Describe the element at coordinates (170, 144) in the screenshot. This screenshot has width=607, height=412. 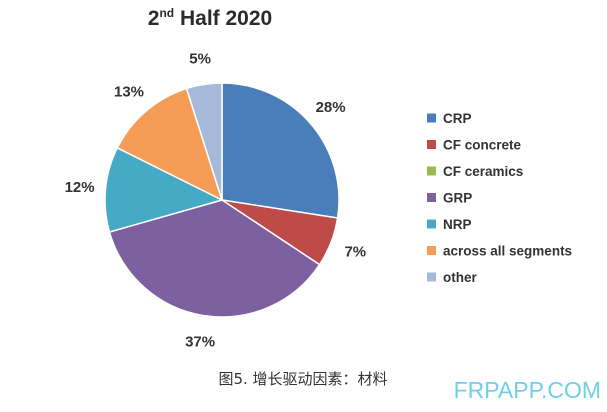
I see `slice-across-all-segments` at that location.